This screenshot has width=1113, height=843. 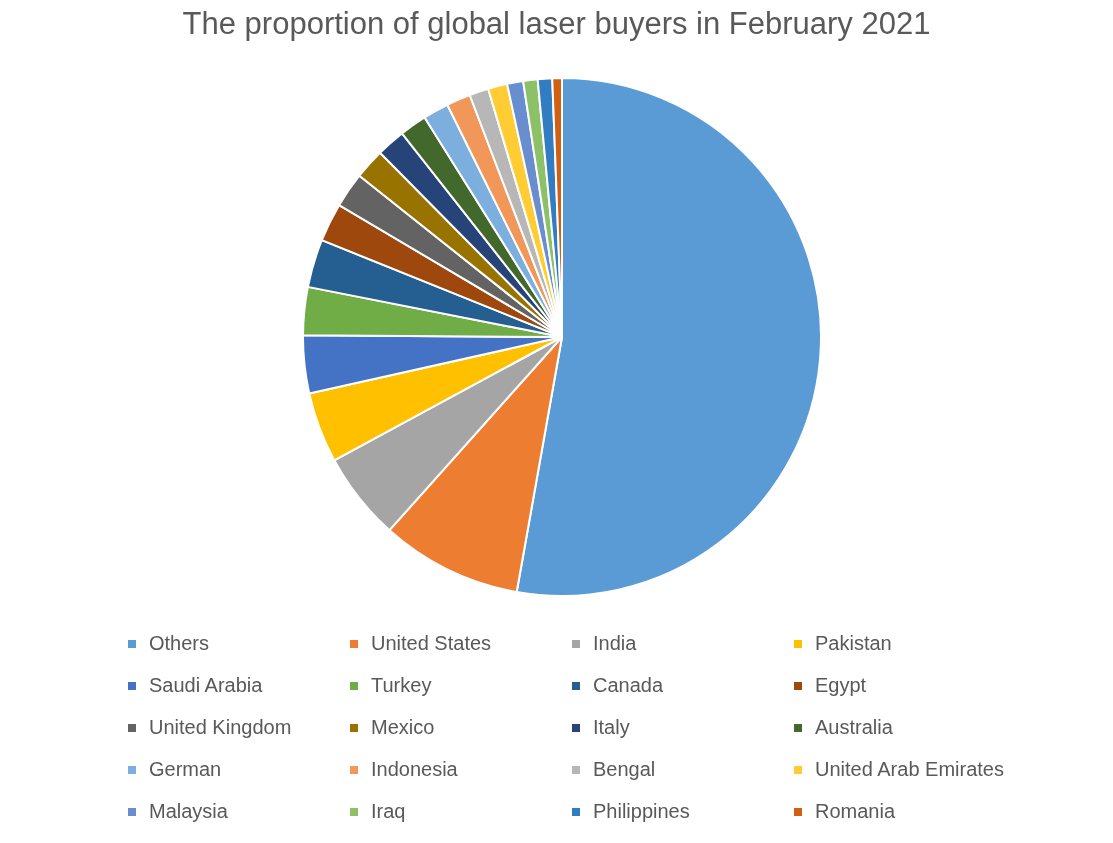 I want to click on legend-label: Pakistan, so click(x=853, y=643).